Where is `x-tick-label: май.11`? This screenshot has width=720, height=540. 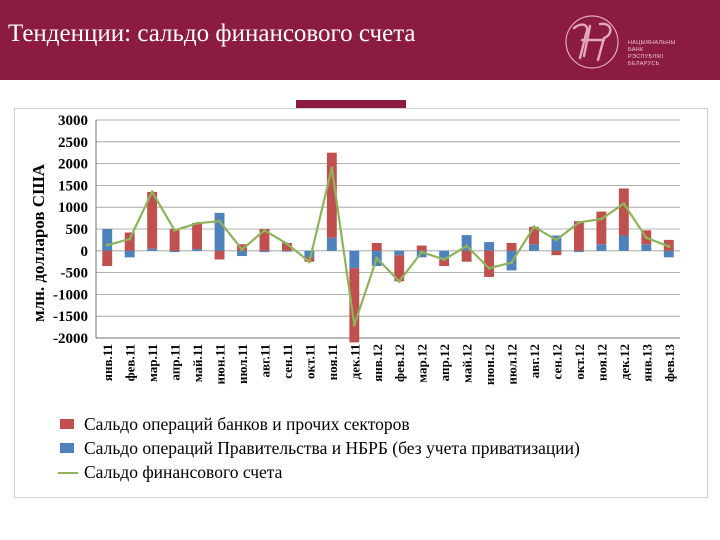
x-tick-label: май.11 is located at coordinates (197, 363).